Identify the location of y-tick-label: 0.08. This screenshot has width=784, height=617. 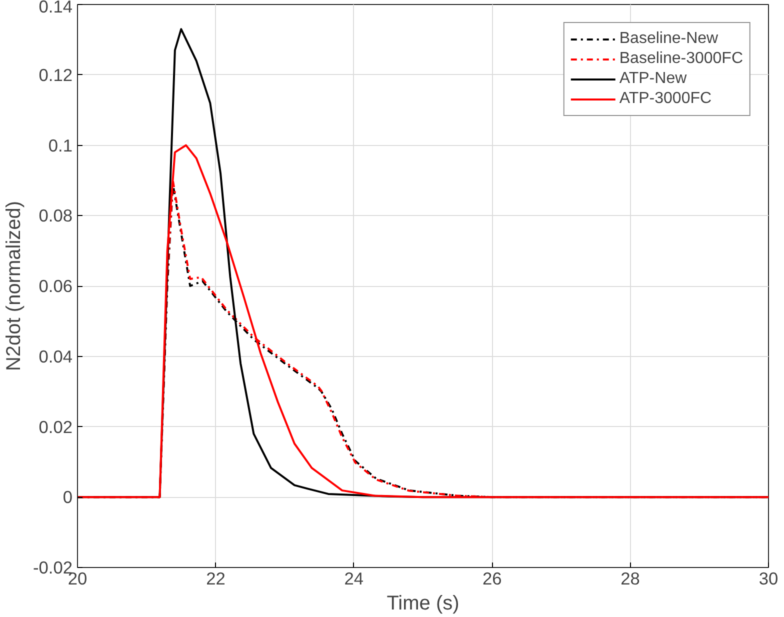
(55, 216).